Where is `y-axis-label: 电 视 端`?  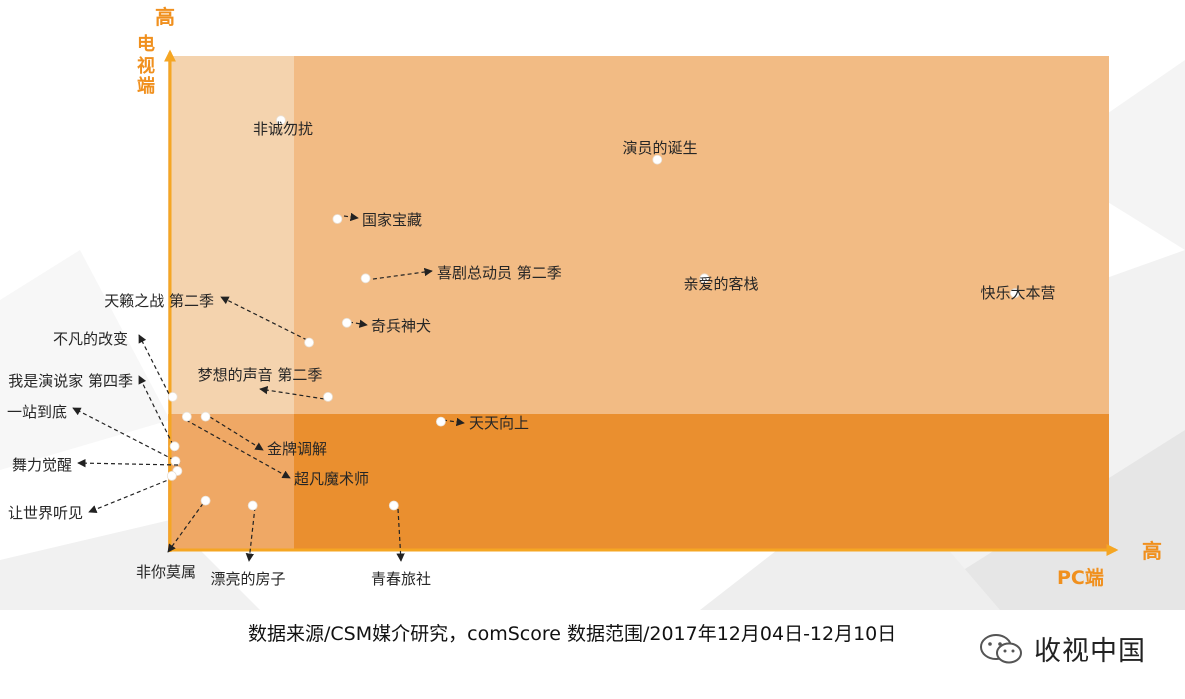 y-axis-label: 电 视 端 is located at coordinates (149, 65).